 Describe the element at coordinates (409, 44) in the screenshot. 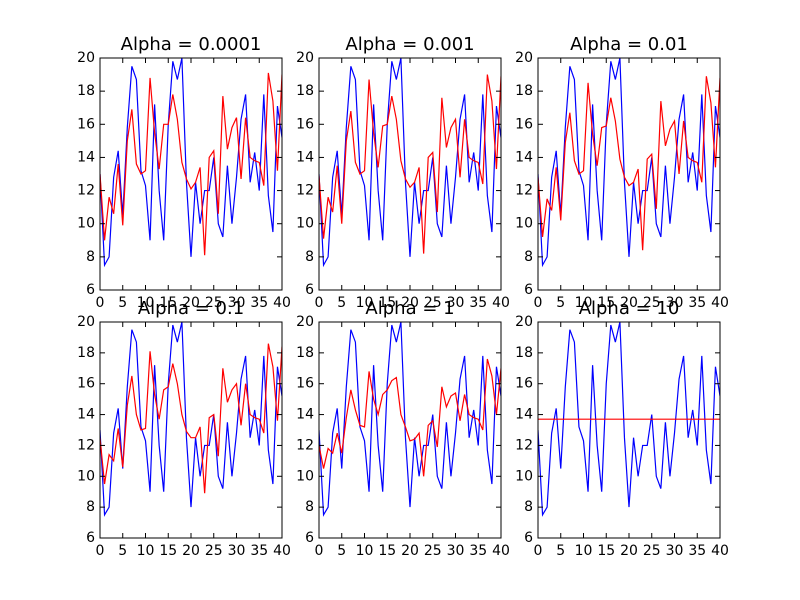

I see `subplot-title: Alpha = 0.001` at that location.